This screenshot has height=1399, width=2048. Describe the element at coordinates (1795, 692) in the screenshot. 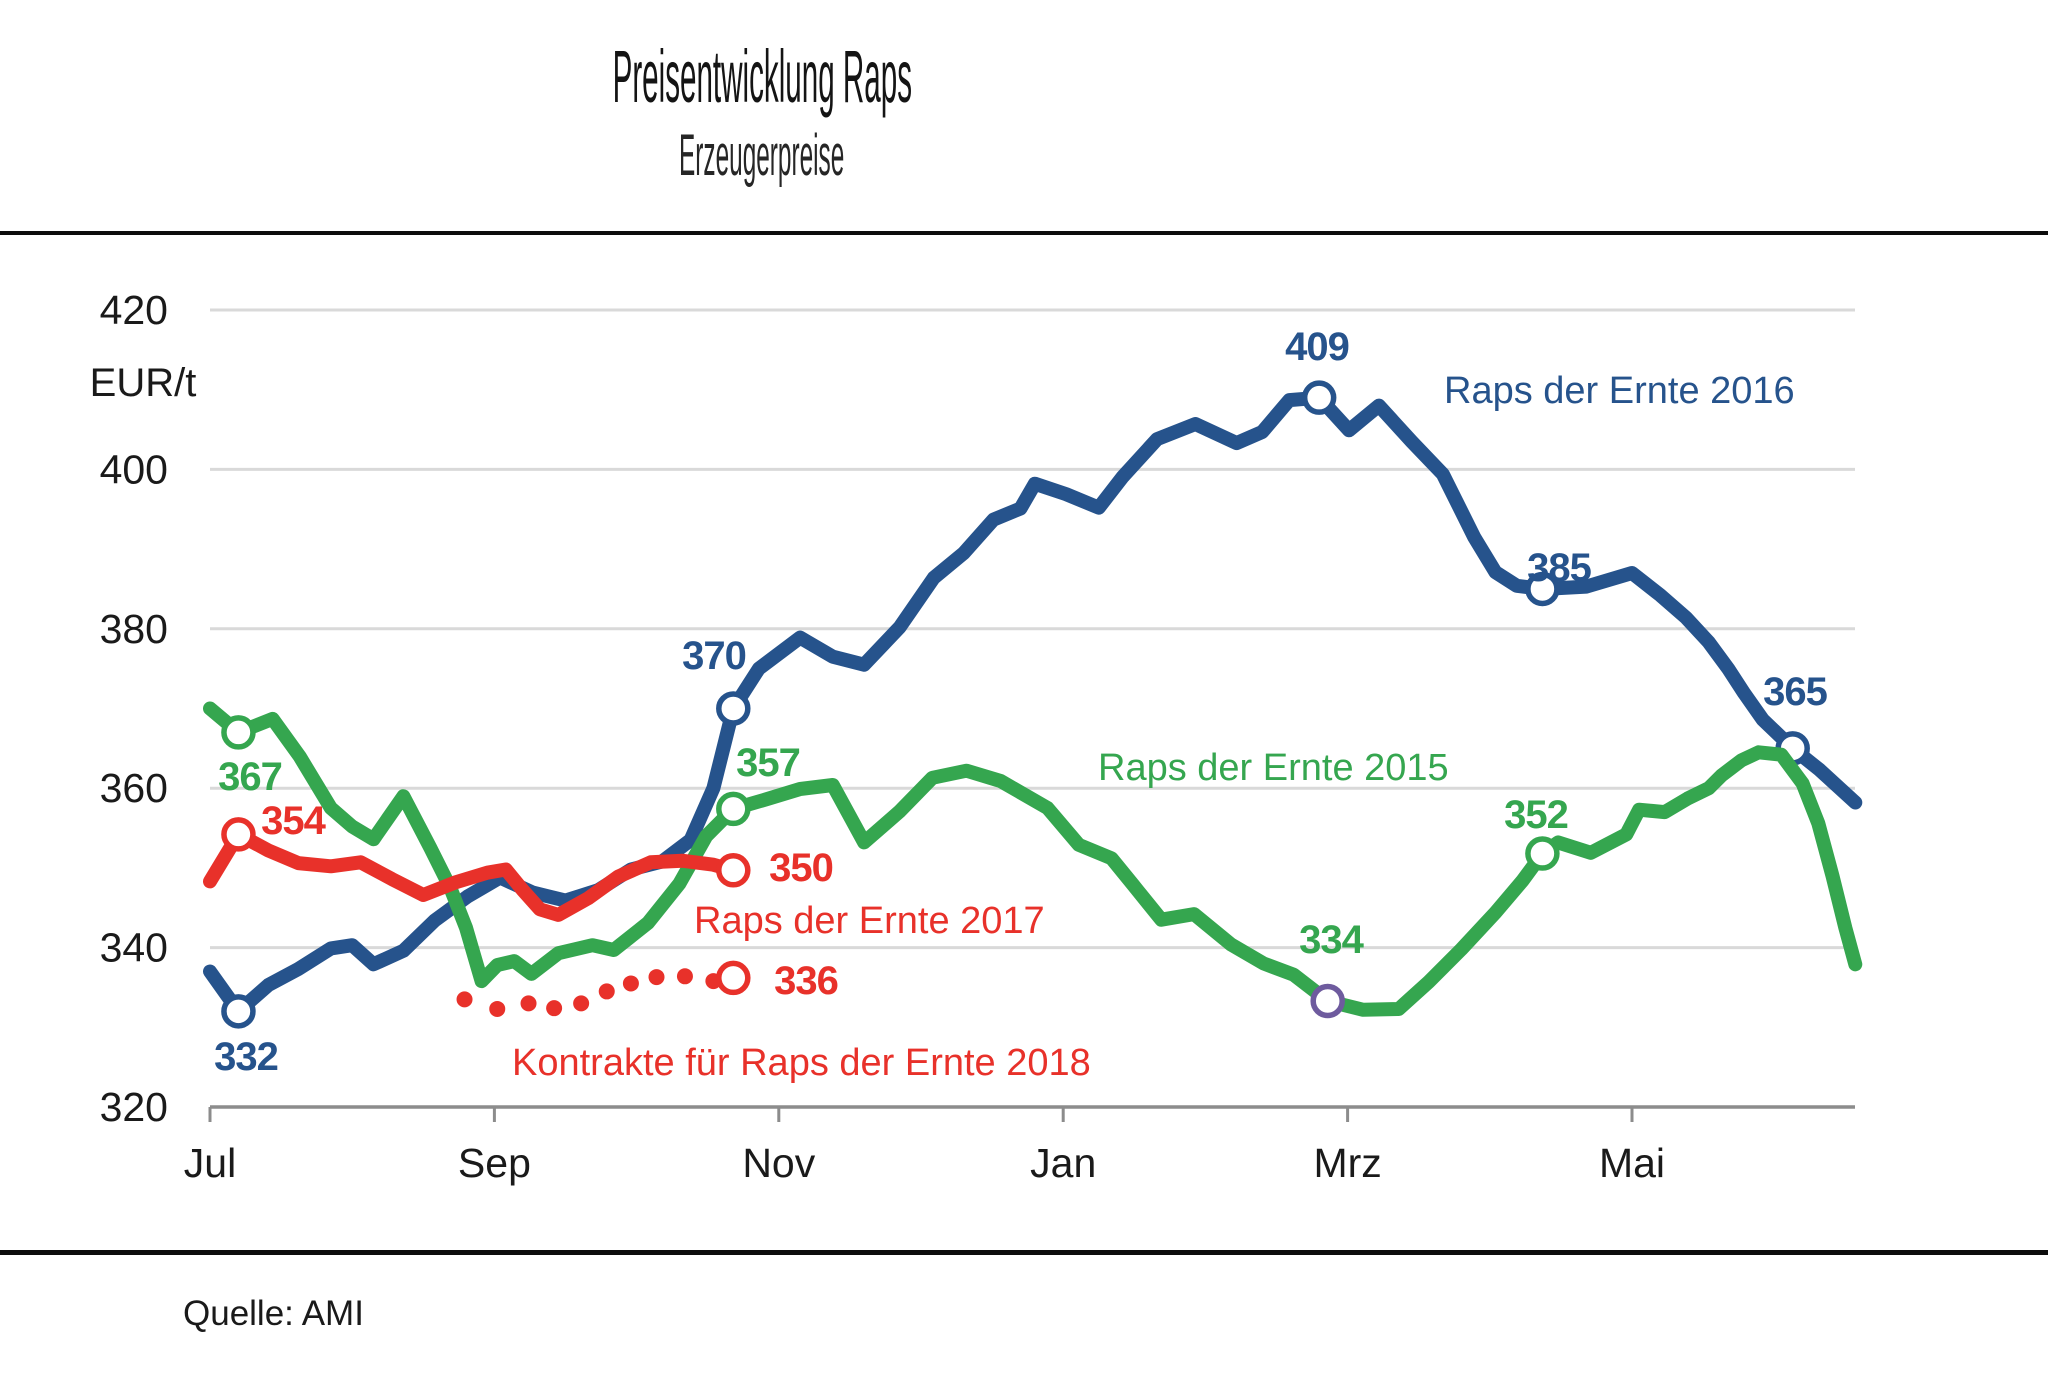

I see `data-point-label-365: 365` at that location.